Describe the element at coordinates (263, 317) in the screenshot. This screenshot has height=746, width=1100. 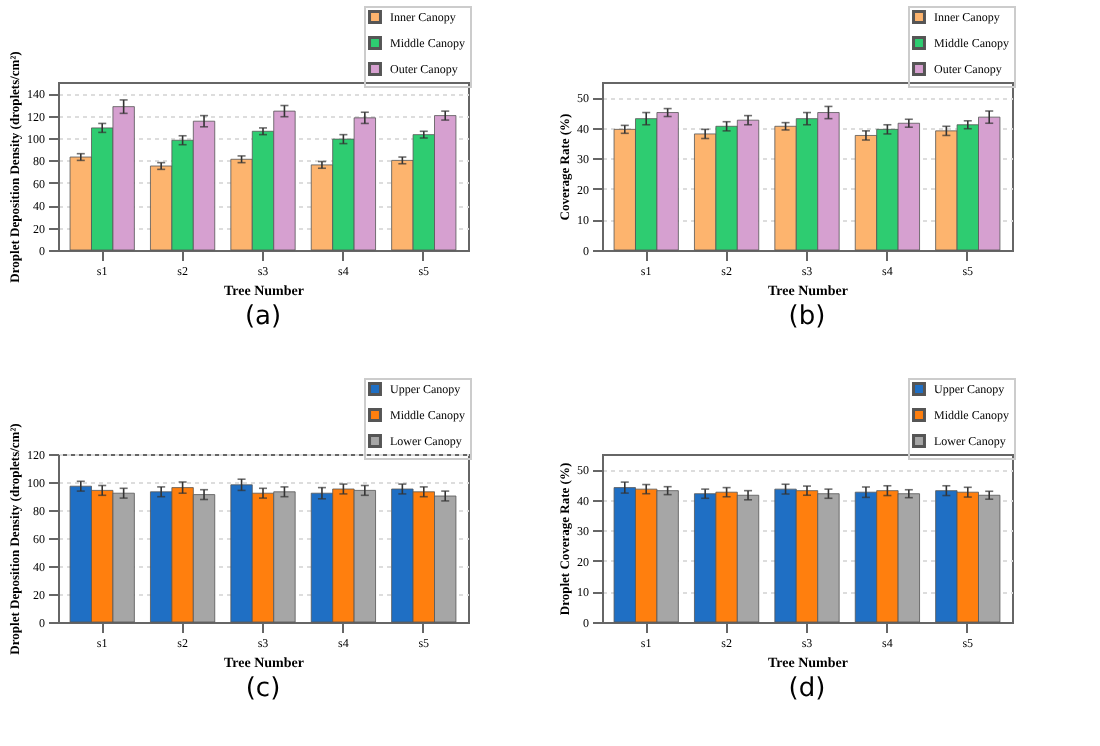
I see `text: (a)` at that location.